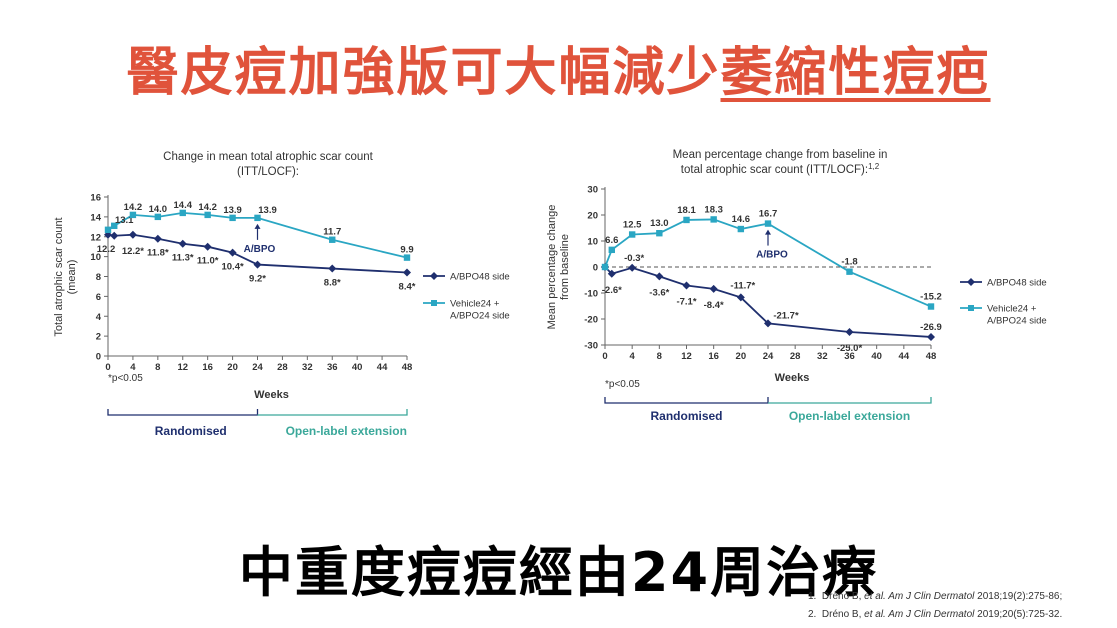 This screenshot has width=1117, height=628. What do you see at coordinates (591, 294) in the screenshot?
I see `y-tick-label: -10` at bounding box center [591, 294].